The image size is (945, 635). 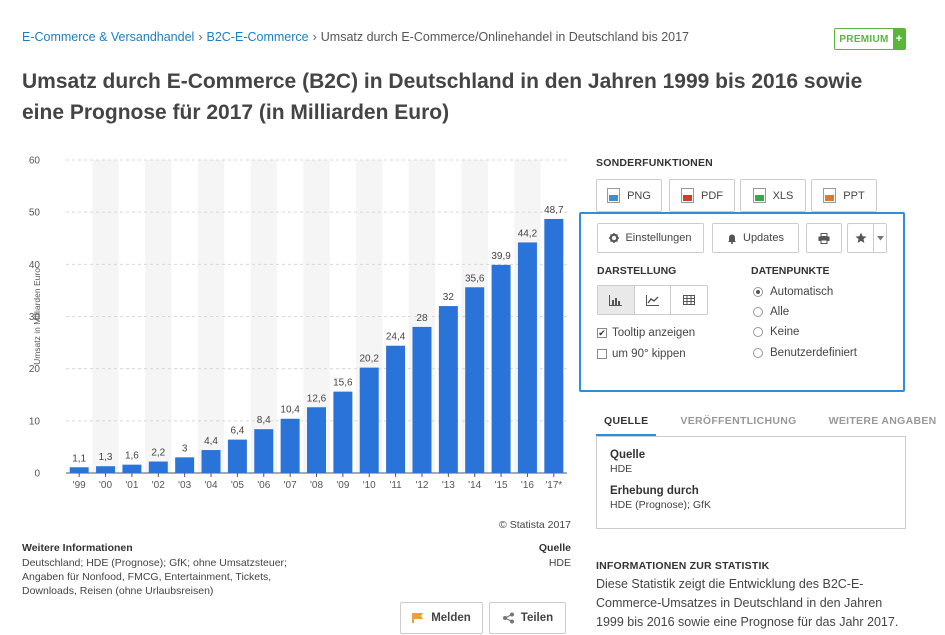 I want to click on x-tick-label: '05, so click(x=237, y=485).